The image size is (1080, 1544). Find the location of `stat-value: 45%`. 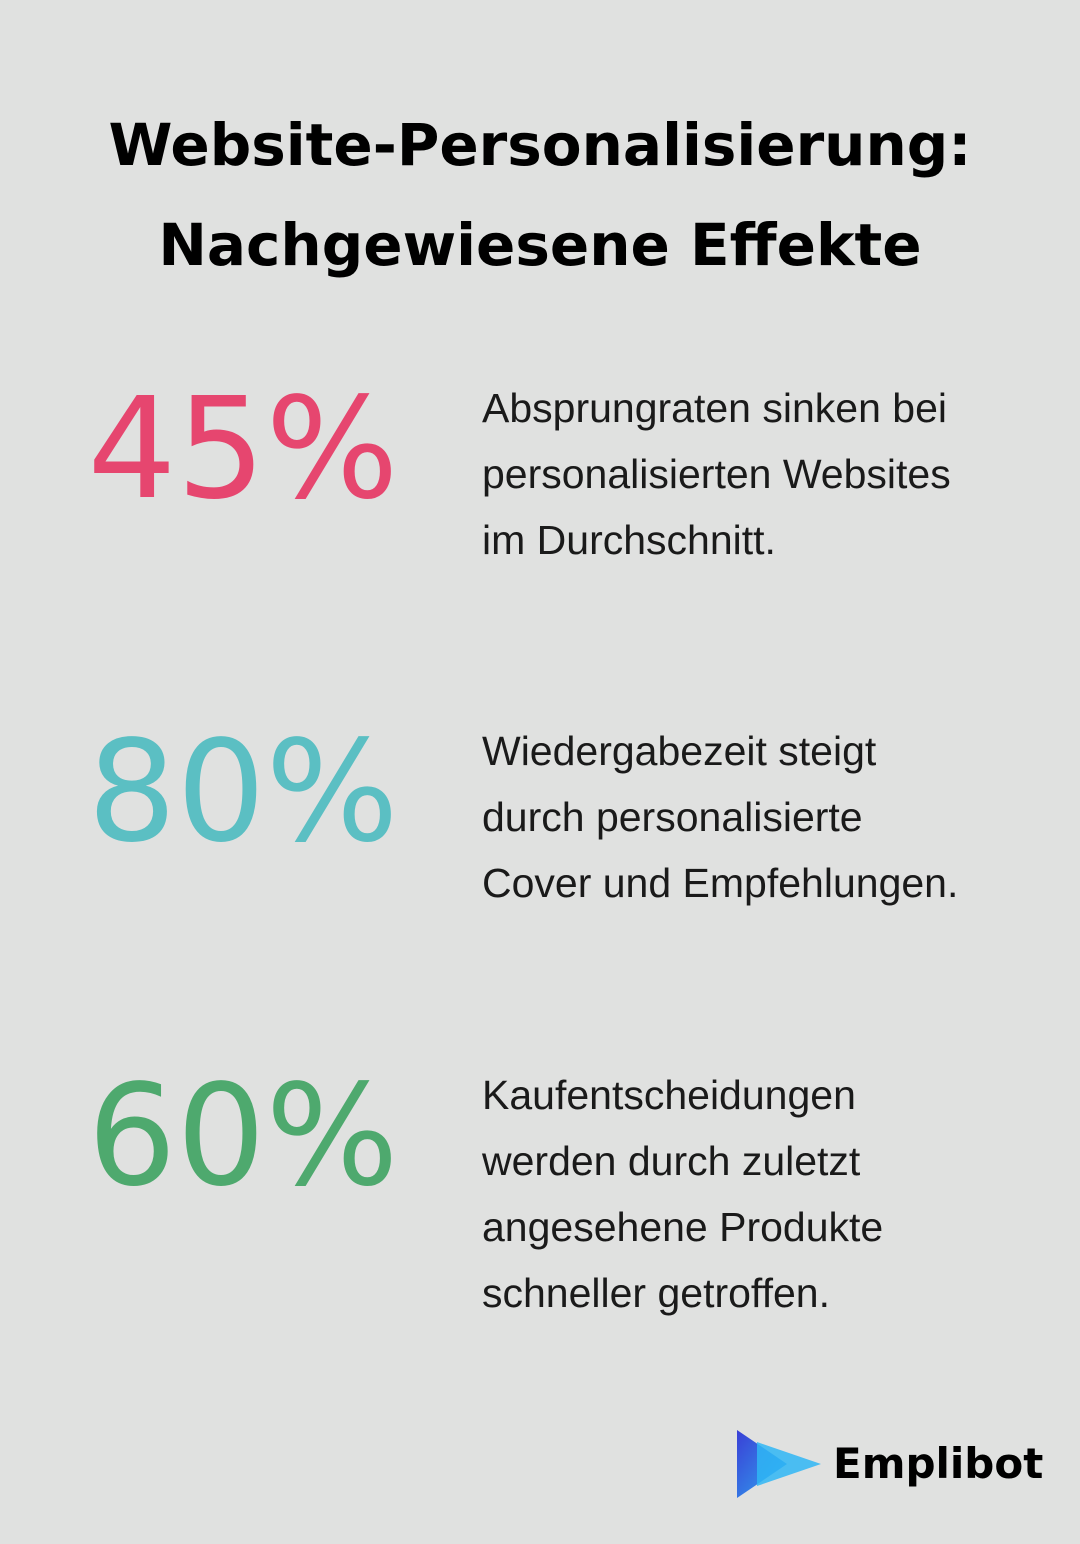

stat-value: 45% is located at coordinates (243, 449).